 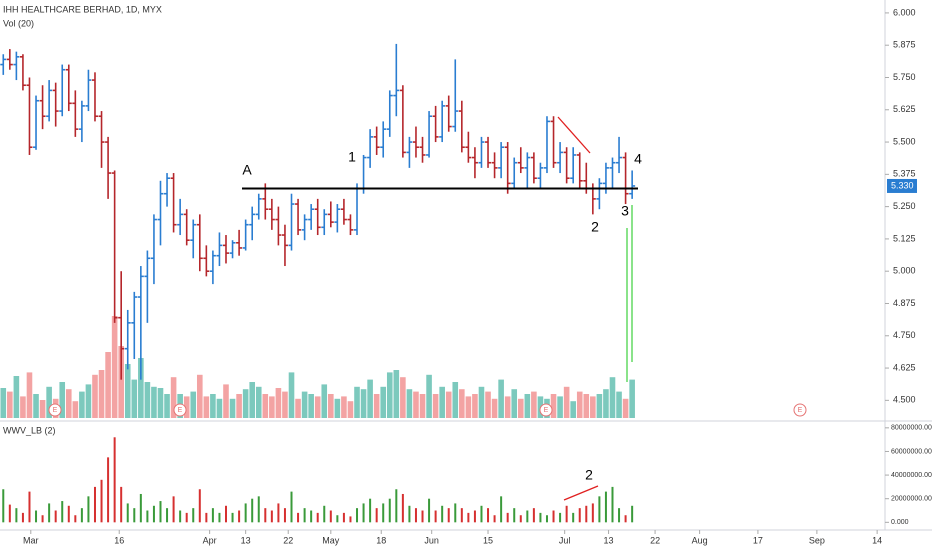 What do you see at coordinates (800, 410) in the screenshot?
I see `event-marker` at bounding box center [800, 410].